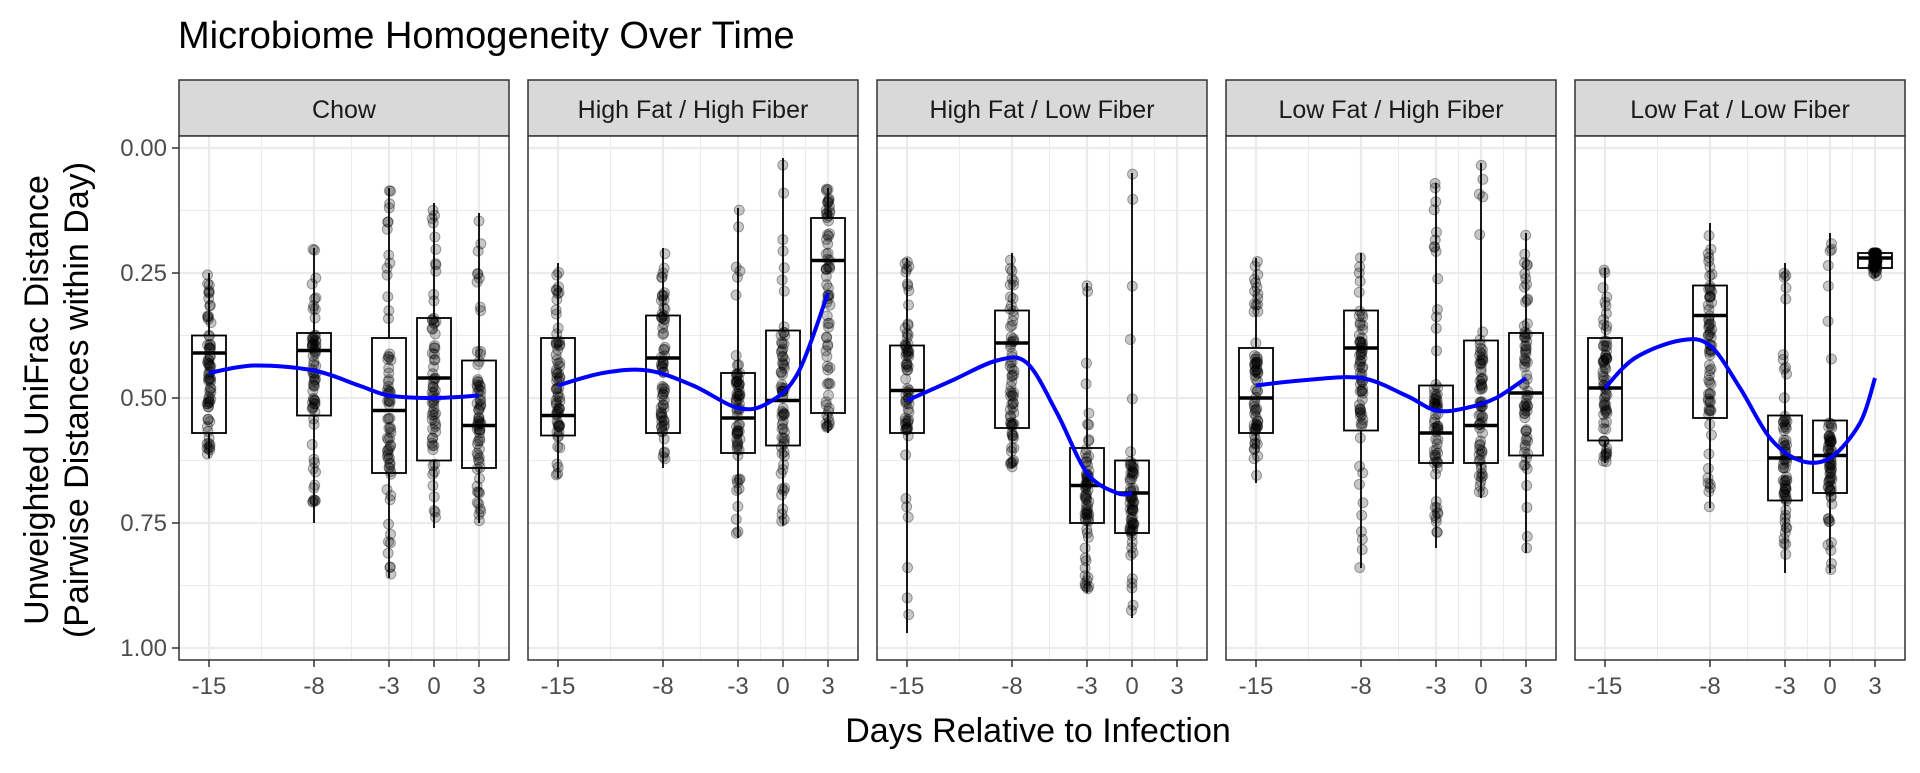  Describe the element at coordinates (828, 315) in the screenshot. I see `box-iqr` at that location.